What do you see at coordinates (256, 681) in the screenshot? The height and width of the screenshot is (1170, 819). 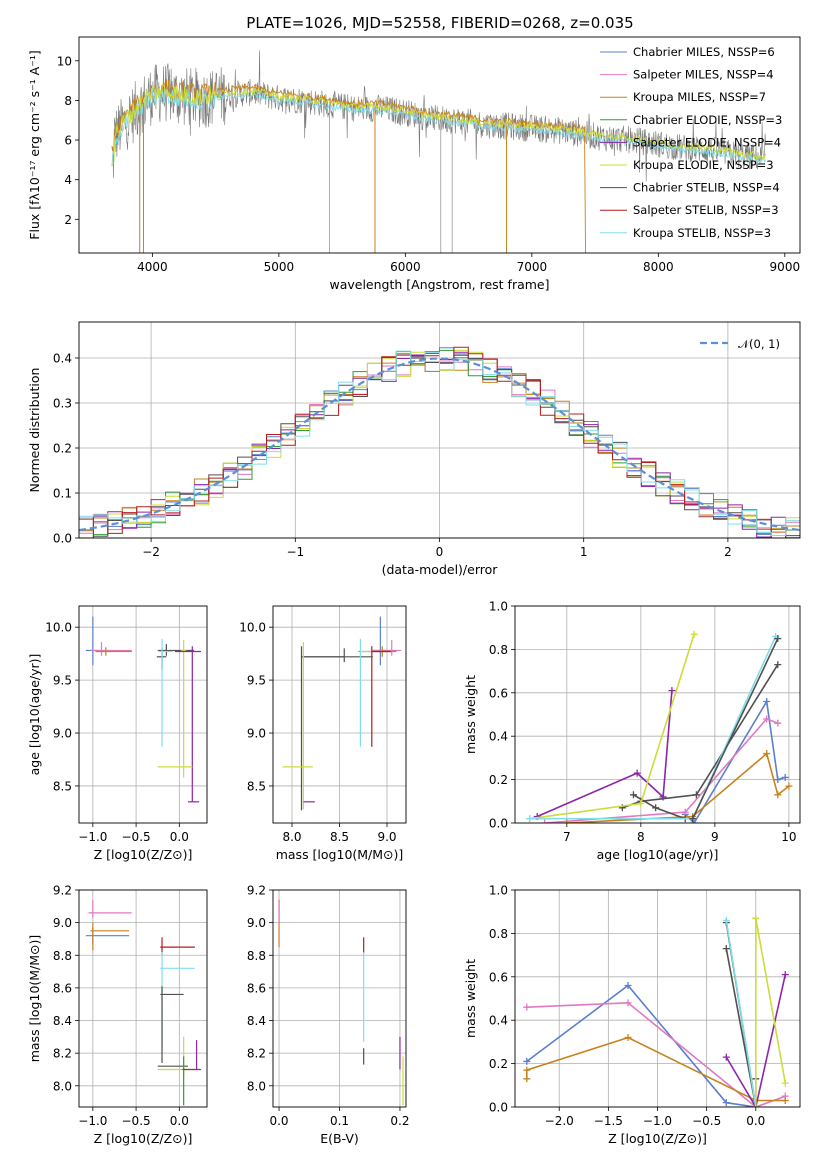 I see `y-tick-label: 9.5` at bounding box center [256, 681].